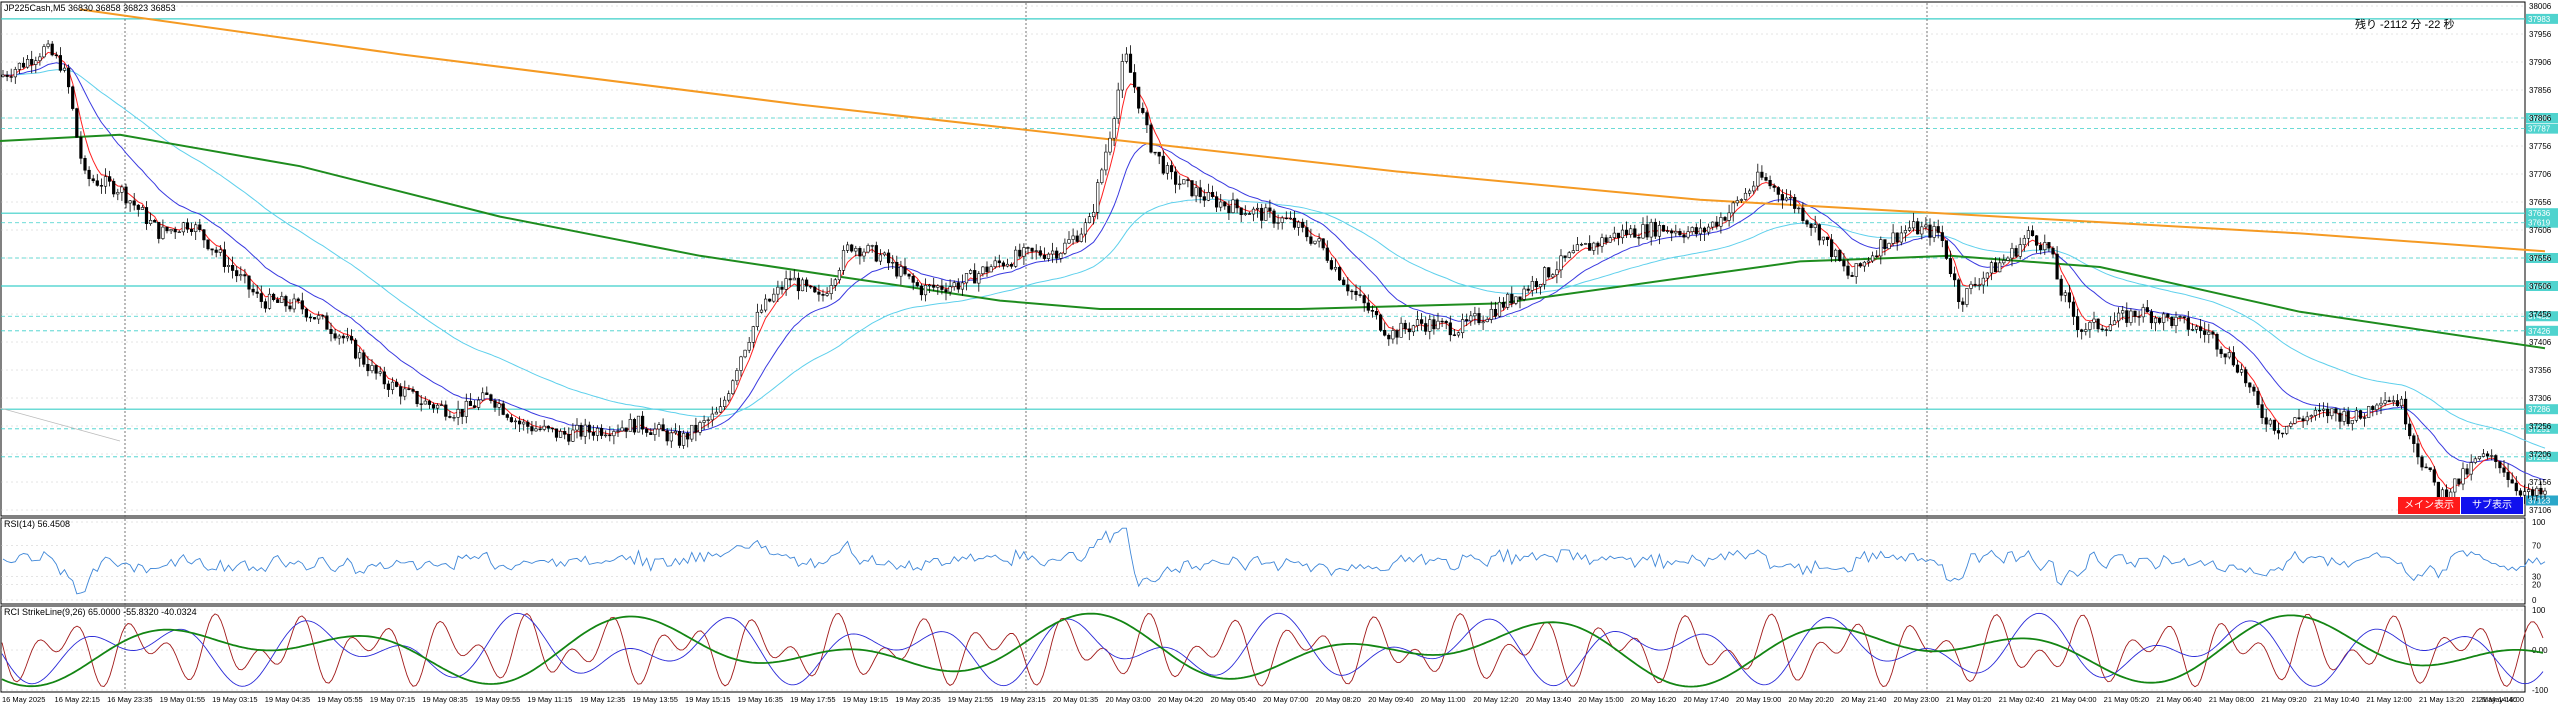 This screenshot has height=706, width=2560. Describe the element at coordinates (2540, 34) in the screenshot. I see `price-axis-label: 37956` at that location.